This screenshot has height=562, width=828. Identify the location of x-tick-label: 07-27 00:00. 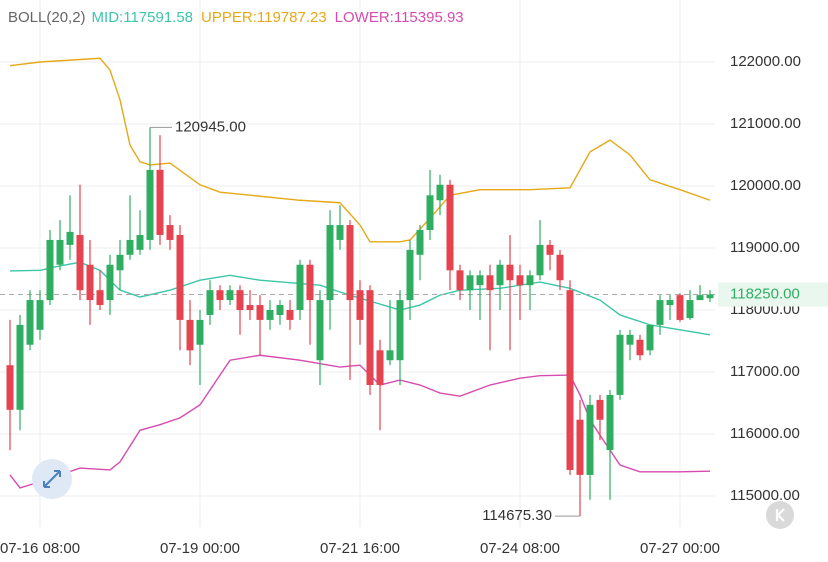
(680, 548).